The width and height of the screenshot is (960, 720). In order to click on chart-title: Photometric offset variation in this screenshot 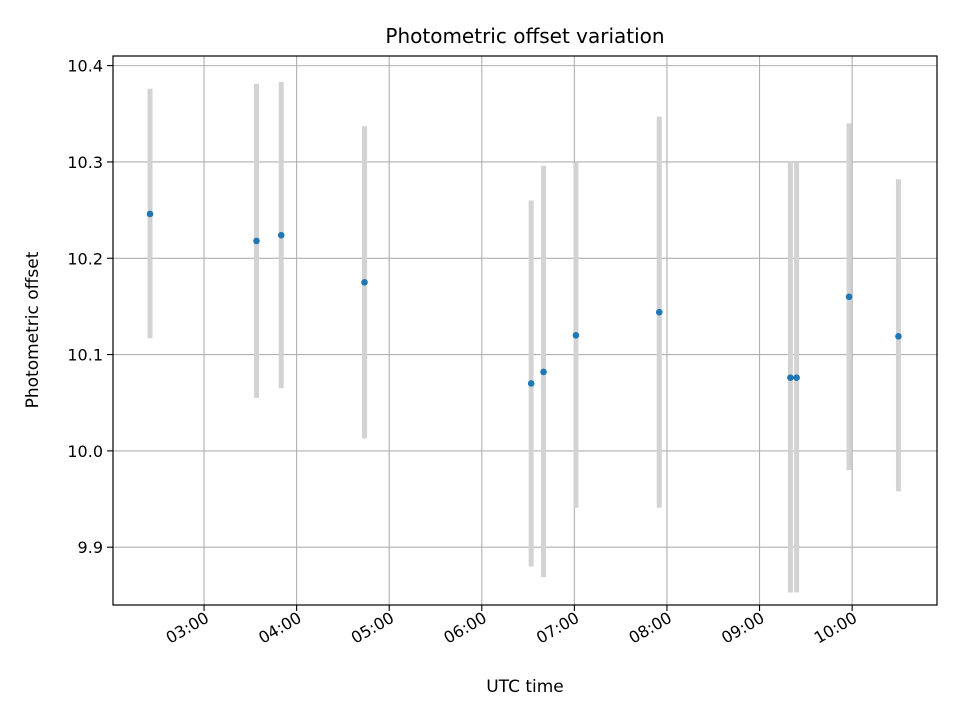, I will do `click(524, 36)`.